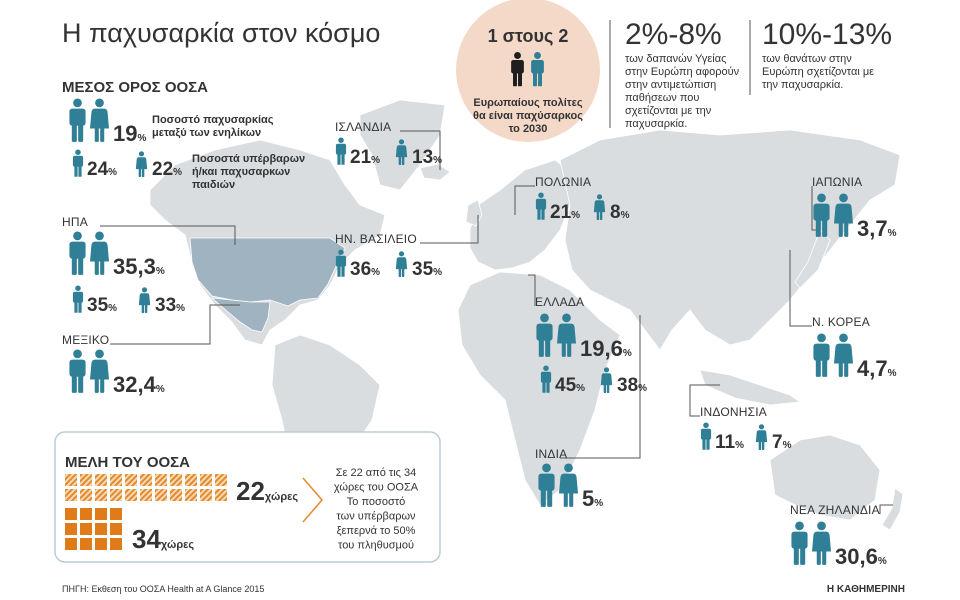  I want to click on country-name: ΙΑΠΩΝΙΑ, so click(837, 182).